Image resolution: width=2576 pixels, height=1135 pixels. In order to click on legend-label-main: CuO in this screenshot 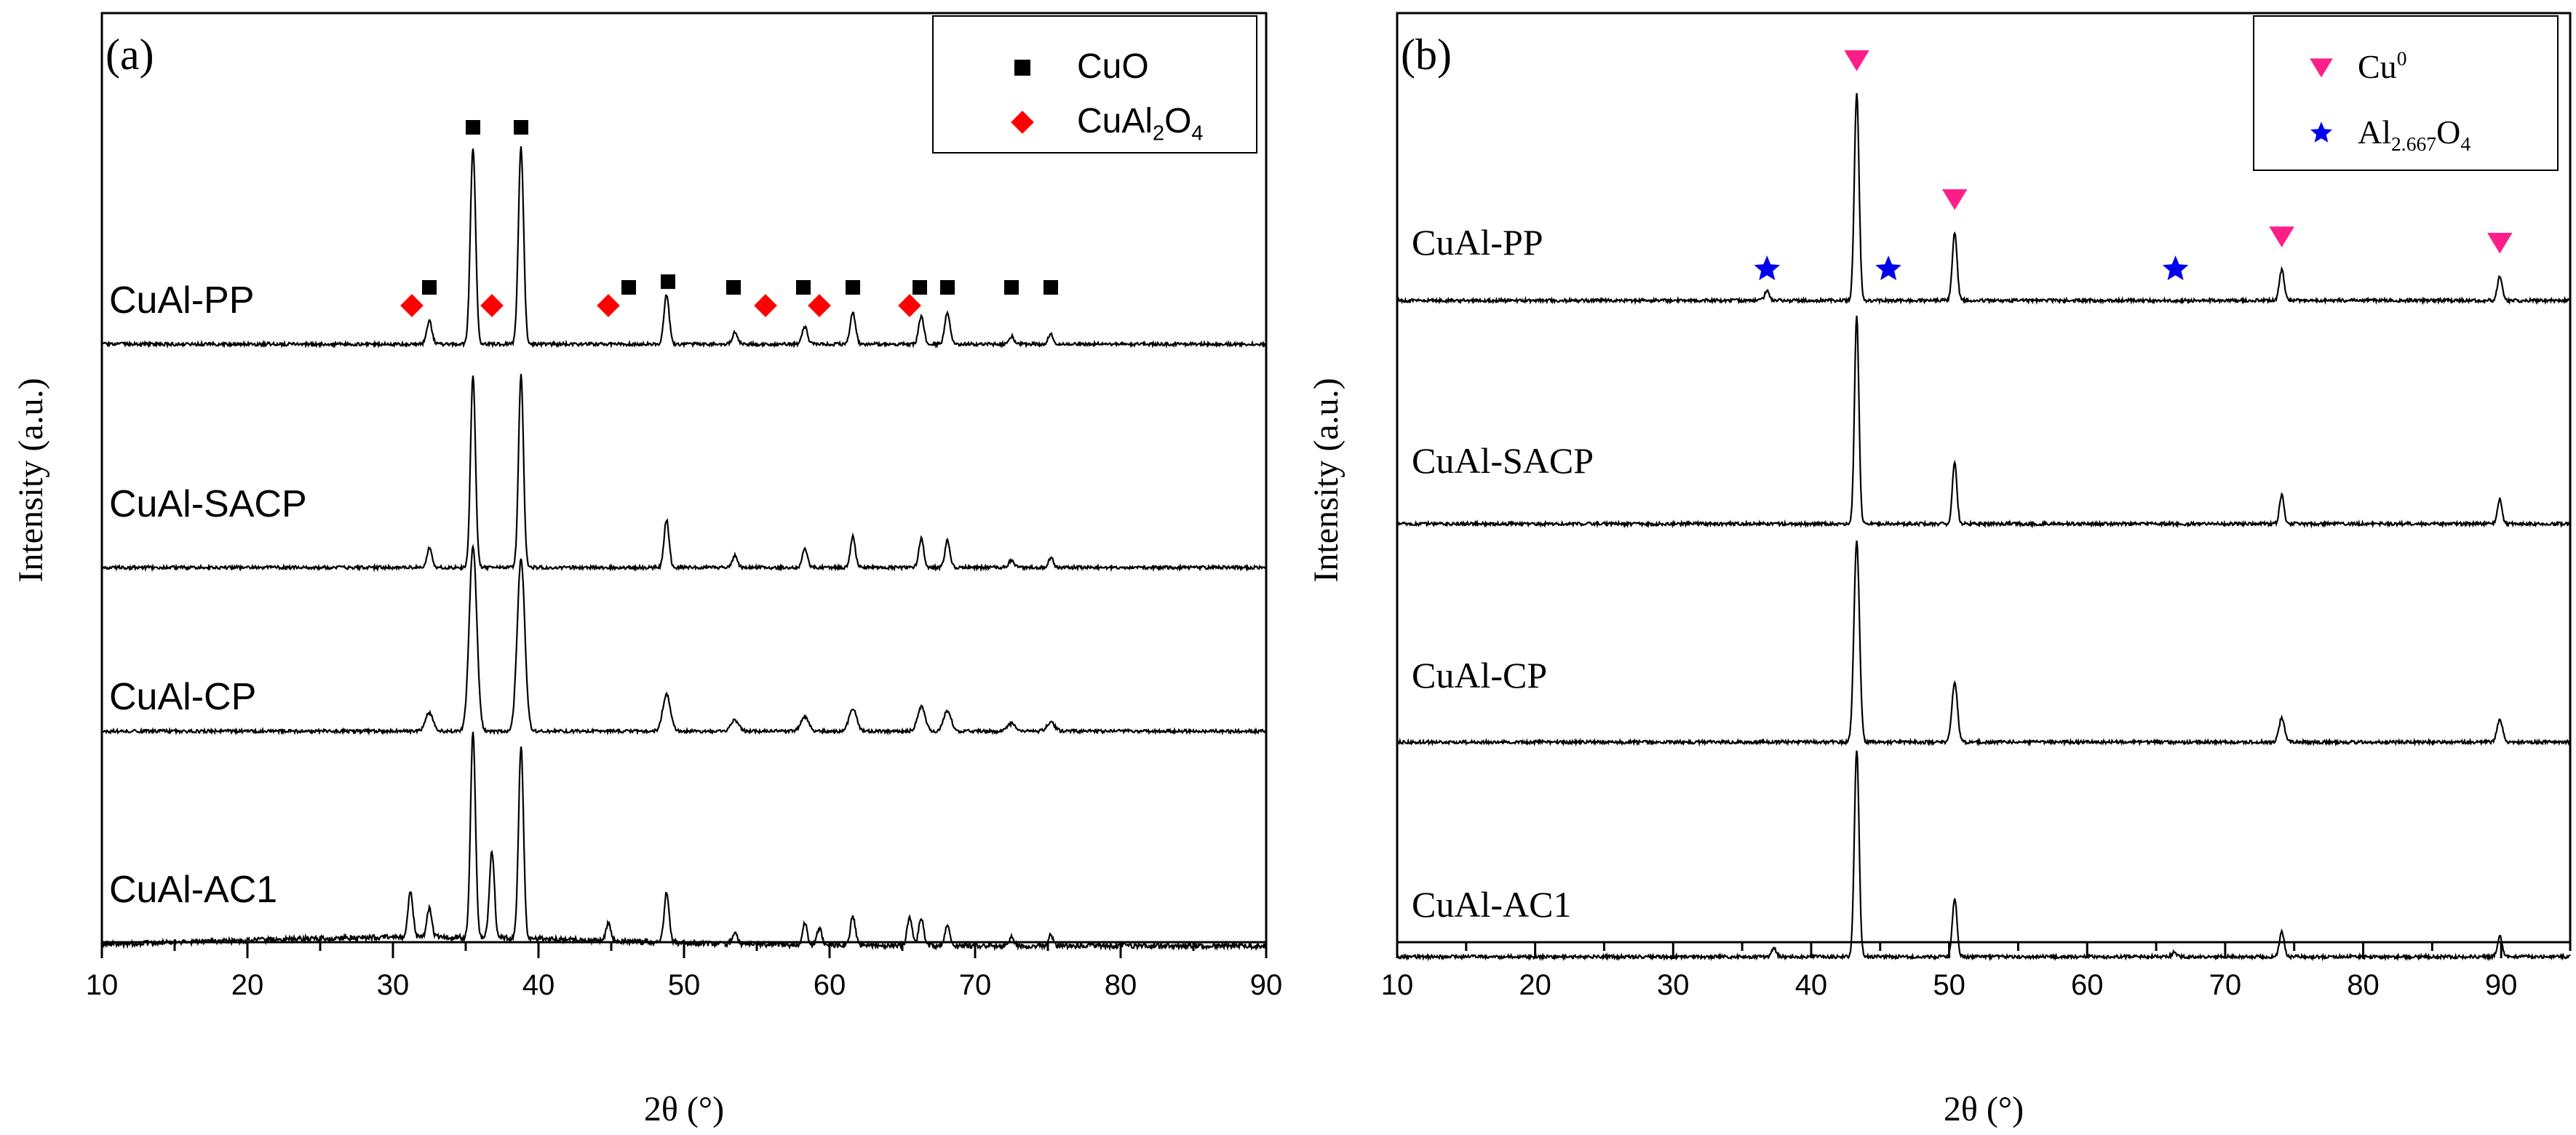, I will do `click(1113, 66)`.